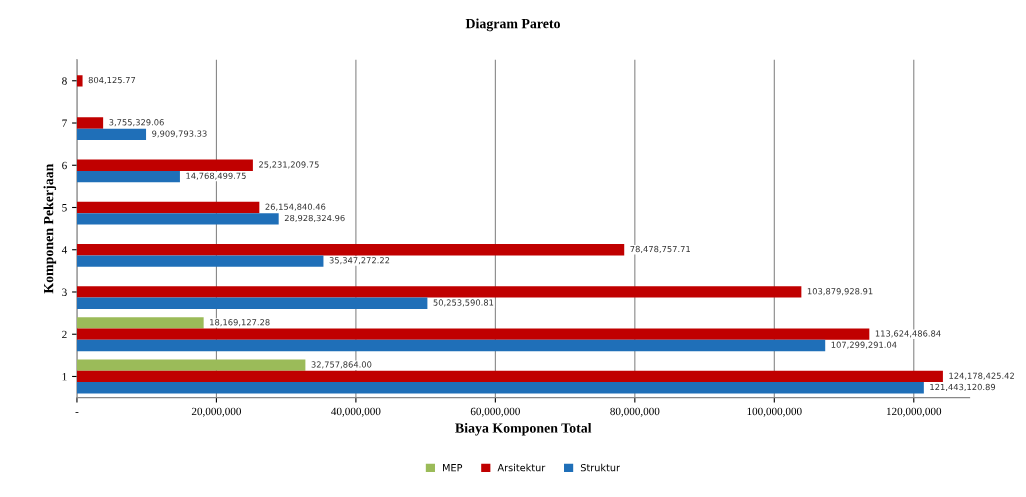  What do you see at coordinates (774, 412) in the screenshot?
I see `x-tick-label: 100,000,000` at bounding box center [774, 412].